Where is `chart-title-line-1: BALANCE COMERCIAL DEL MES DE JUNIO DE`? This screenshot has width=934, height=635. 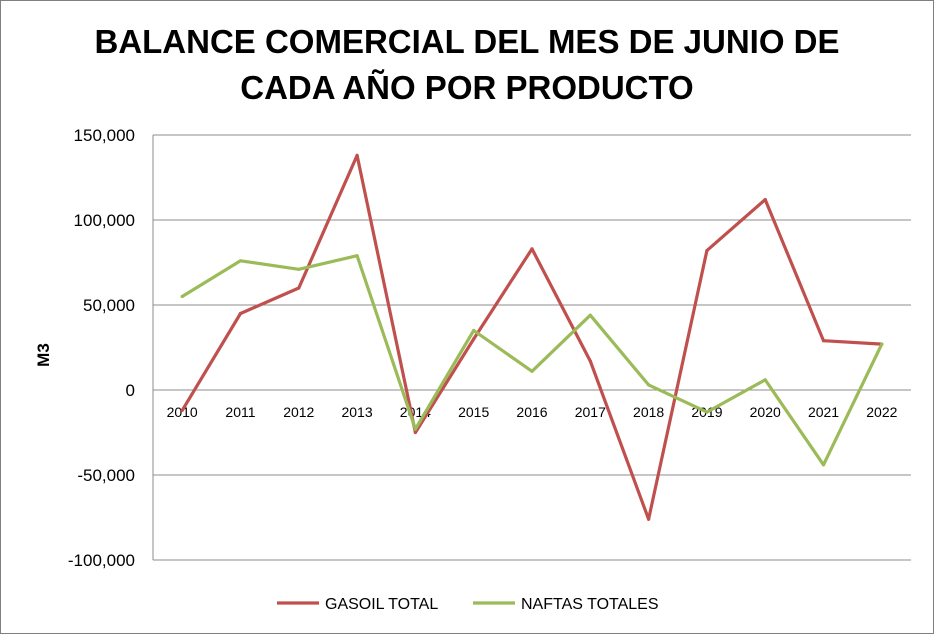
chart-title-line-1: BALANCE COMERCIAL DEL MES DE JUNIO DE is located at coordinates (466, 41).